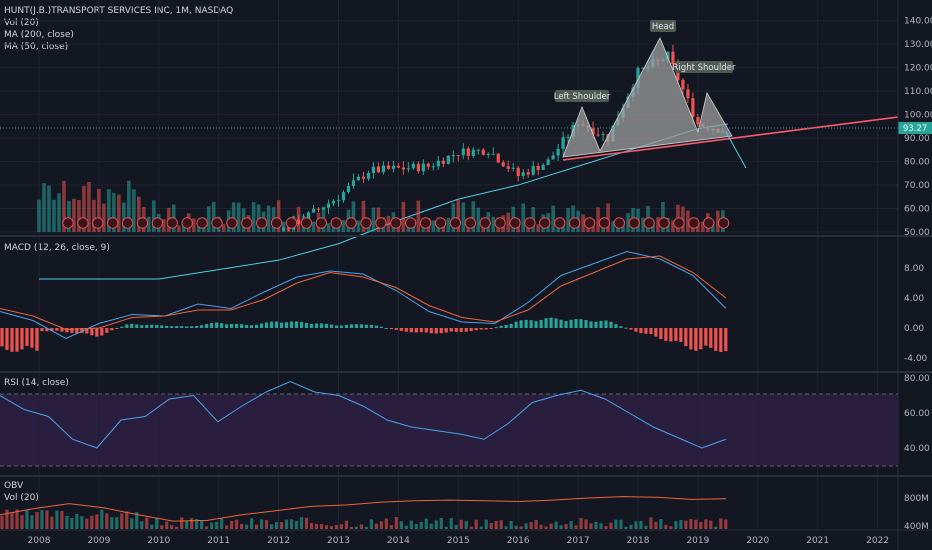  What do you see at coordinates (364, 334) in the screenshot?
I see `macd-histogram` at bounding box center [364, 334].